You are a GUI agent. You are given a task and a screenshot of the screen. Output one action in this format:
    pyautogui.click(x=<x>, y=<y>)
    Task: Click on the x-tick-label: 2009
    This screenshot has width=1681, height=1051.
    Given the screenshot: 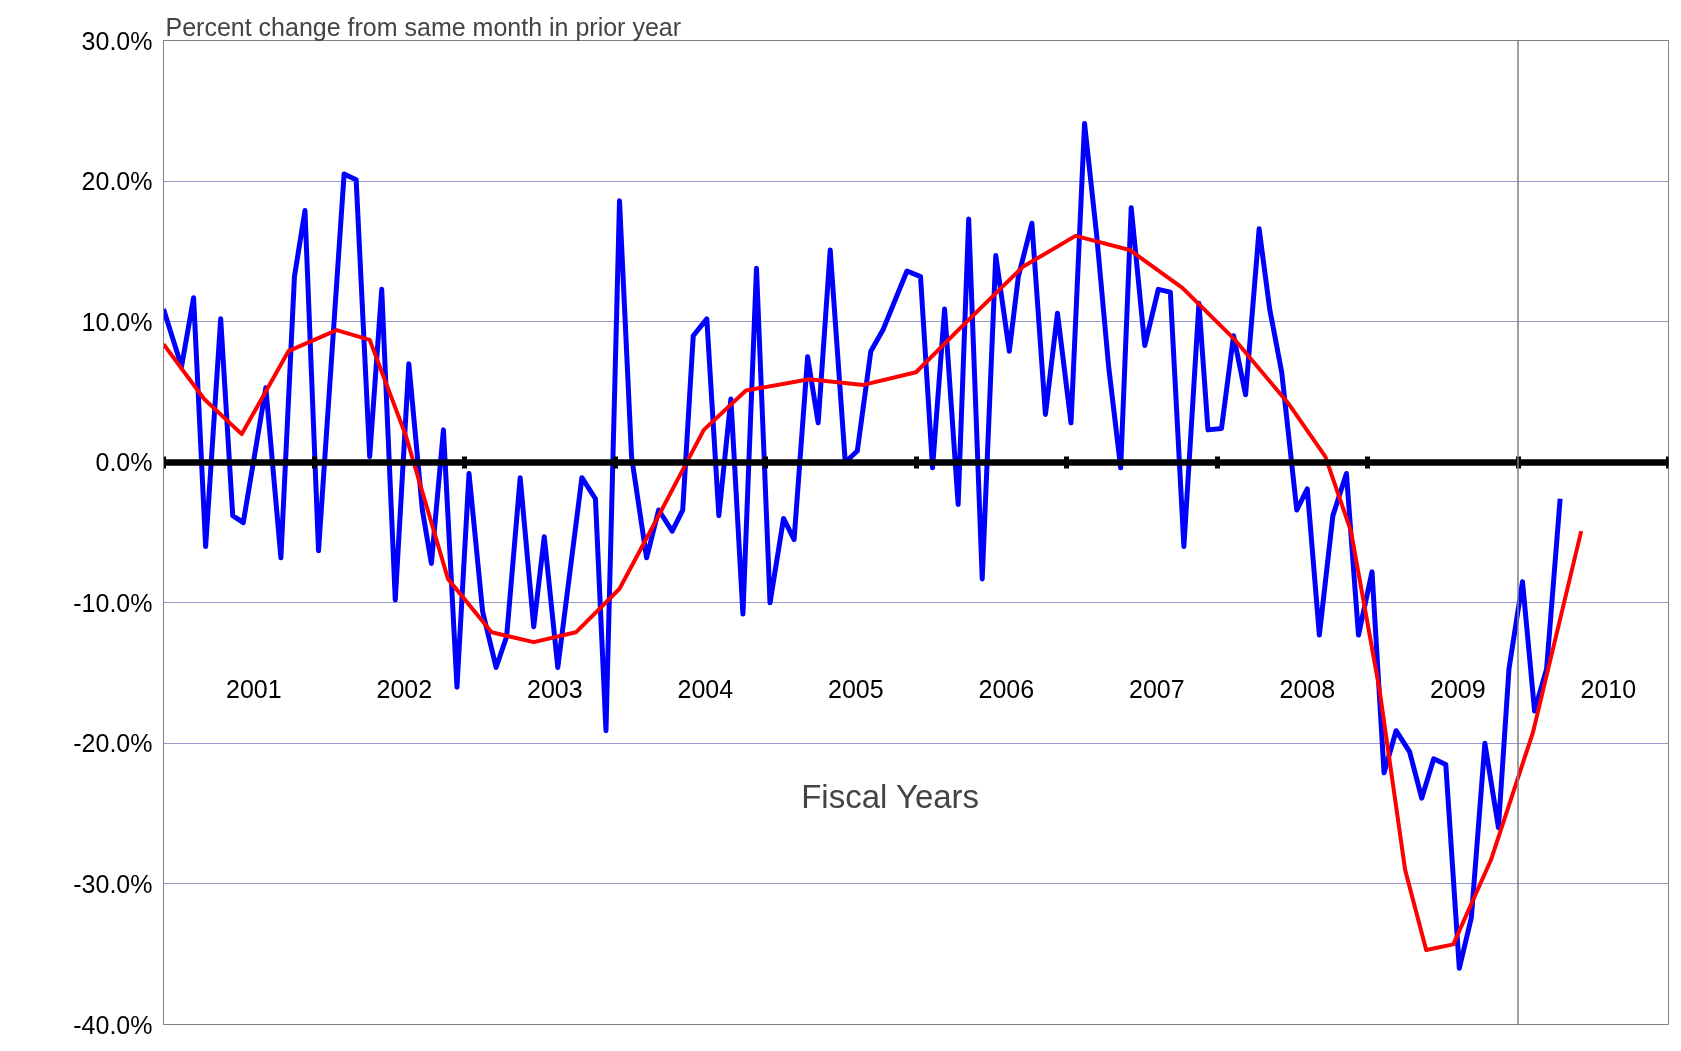 What is the action you would take?
    pyautogui.click(x=1457, y=689)
    